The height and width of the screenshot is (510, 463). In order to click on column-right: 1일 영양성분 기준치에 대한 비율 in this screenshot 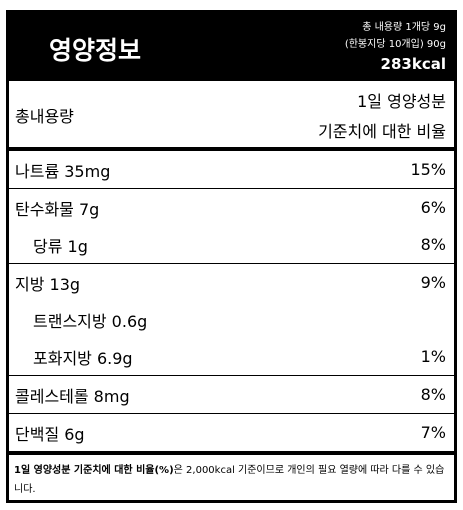, I will do `click(382, 117)`.